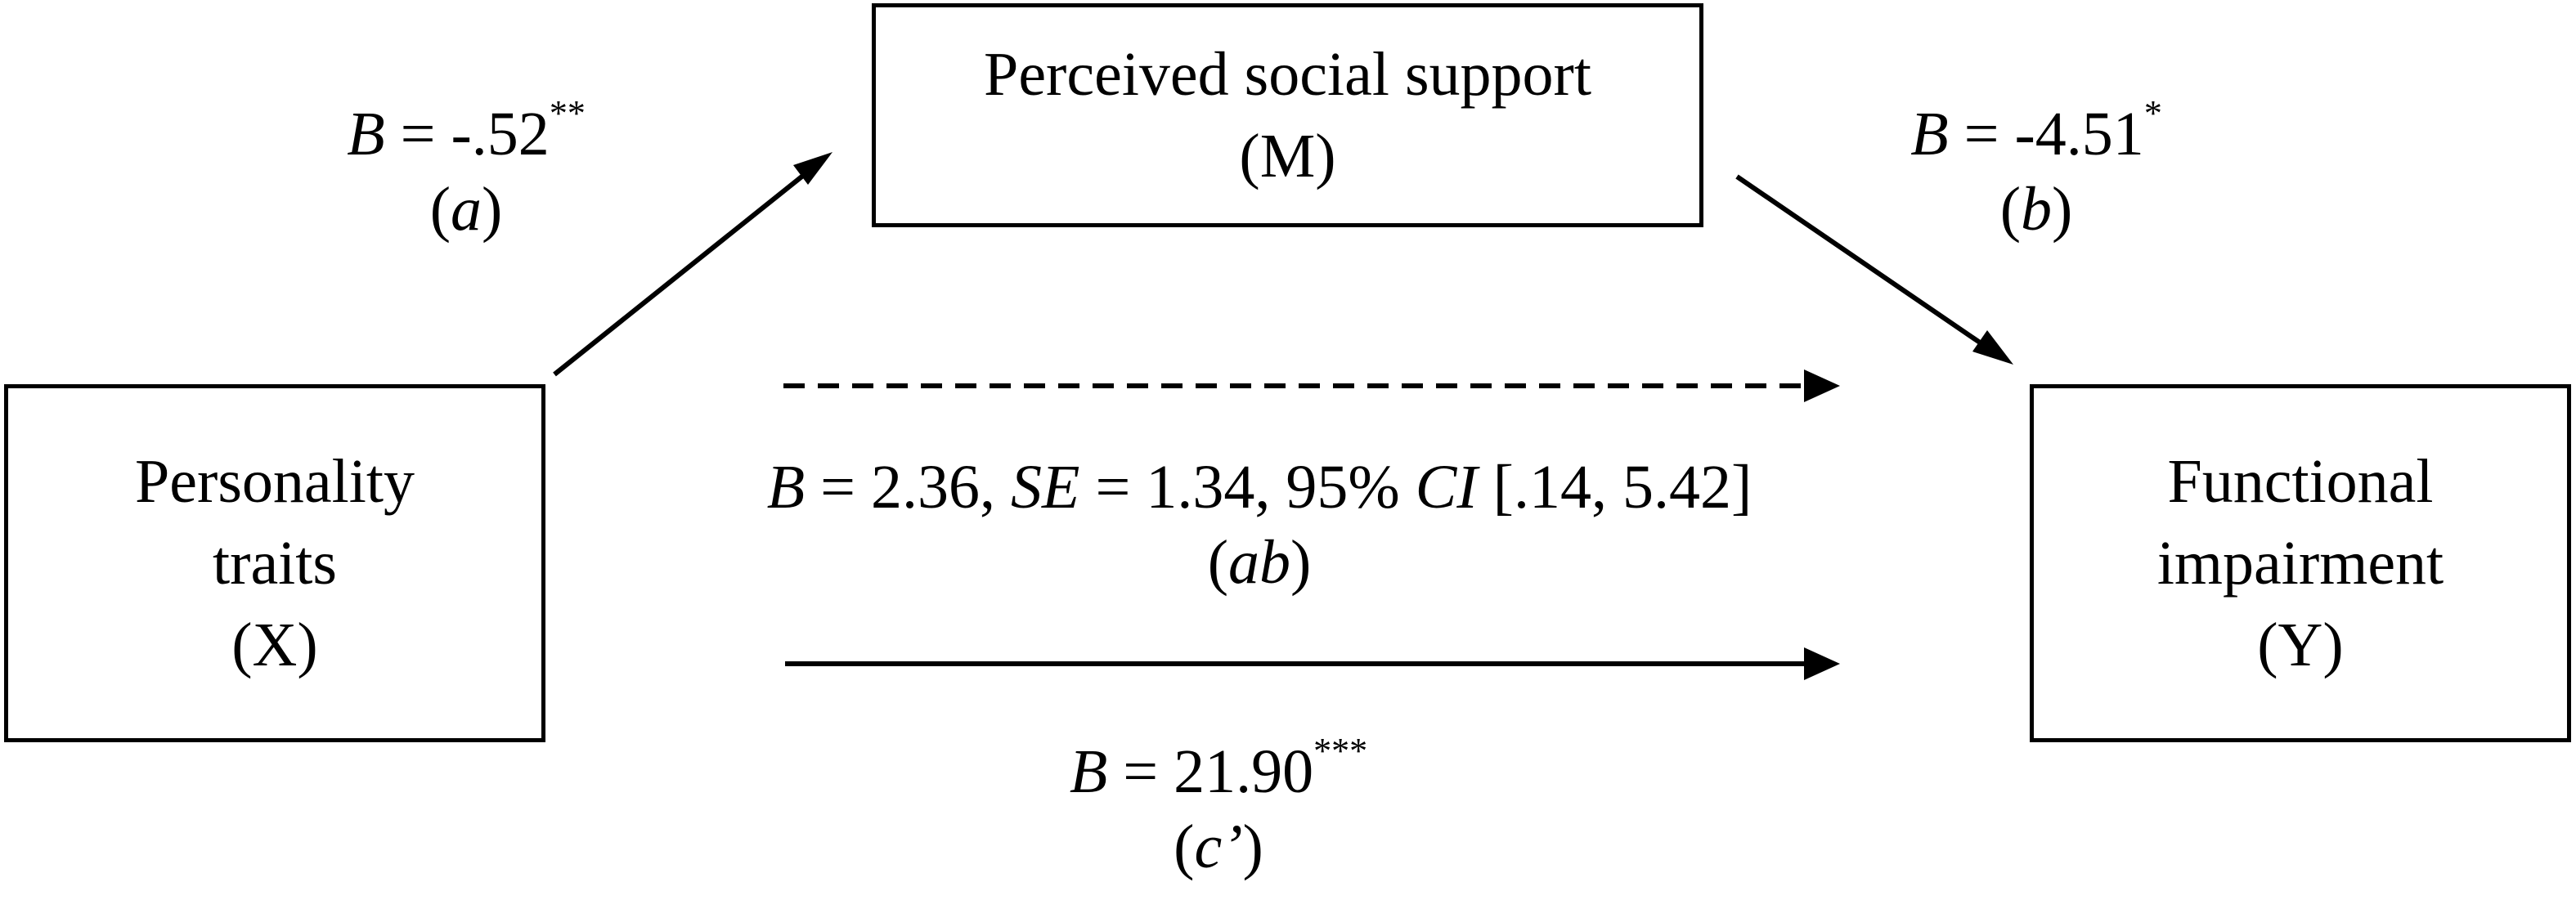 The image size is (2576, 909). What do you see at coordinates (1822, 386) in the screenshot?
I see `path-ab-arrowhead` at bounding box center [1822, 386].